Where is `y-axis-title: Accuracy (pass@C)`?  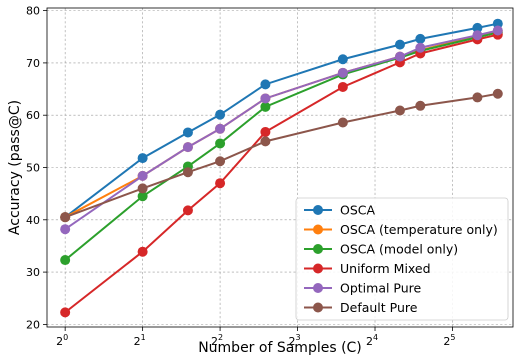
y-axis-title: Accuracy (pass@C) is located at coordinates (15, 167).